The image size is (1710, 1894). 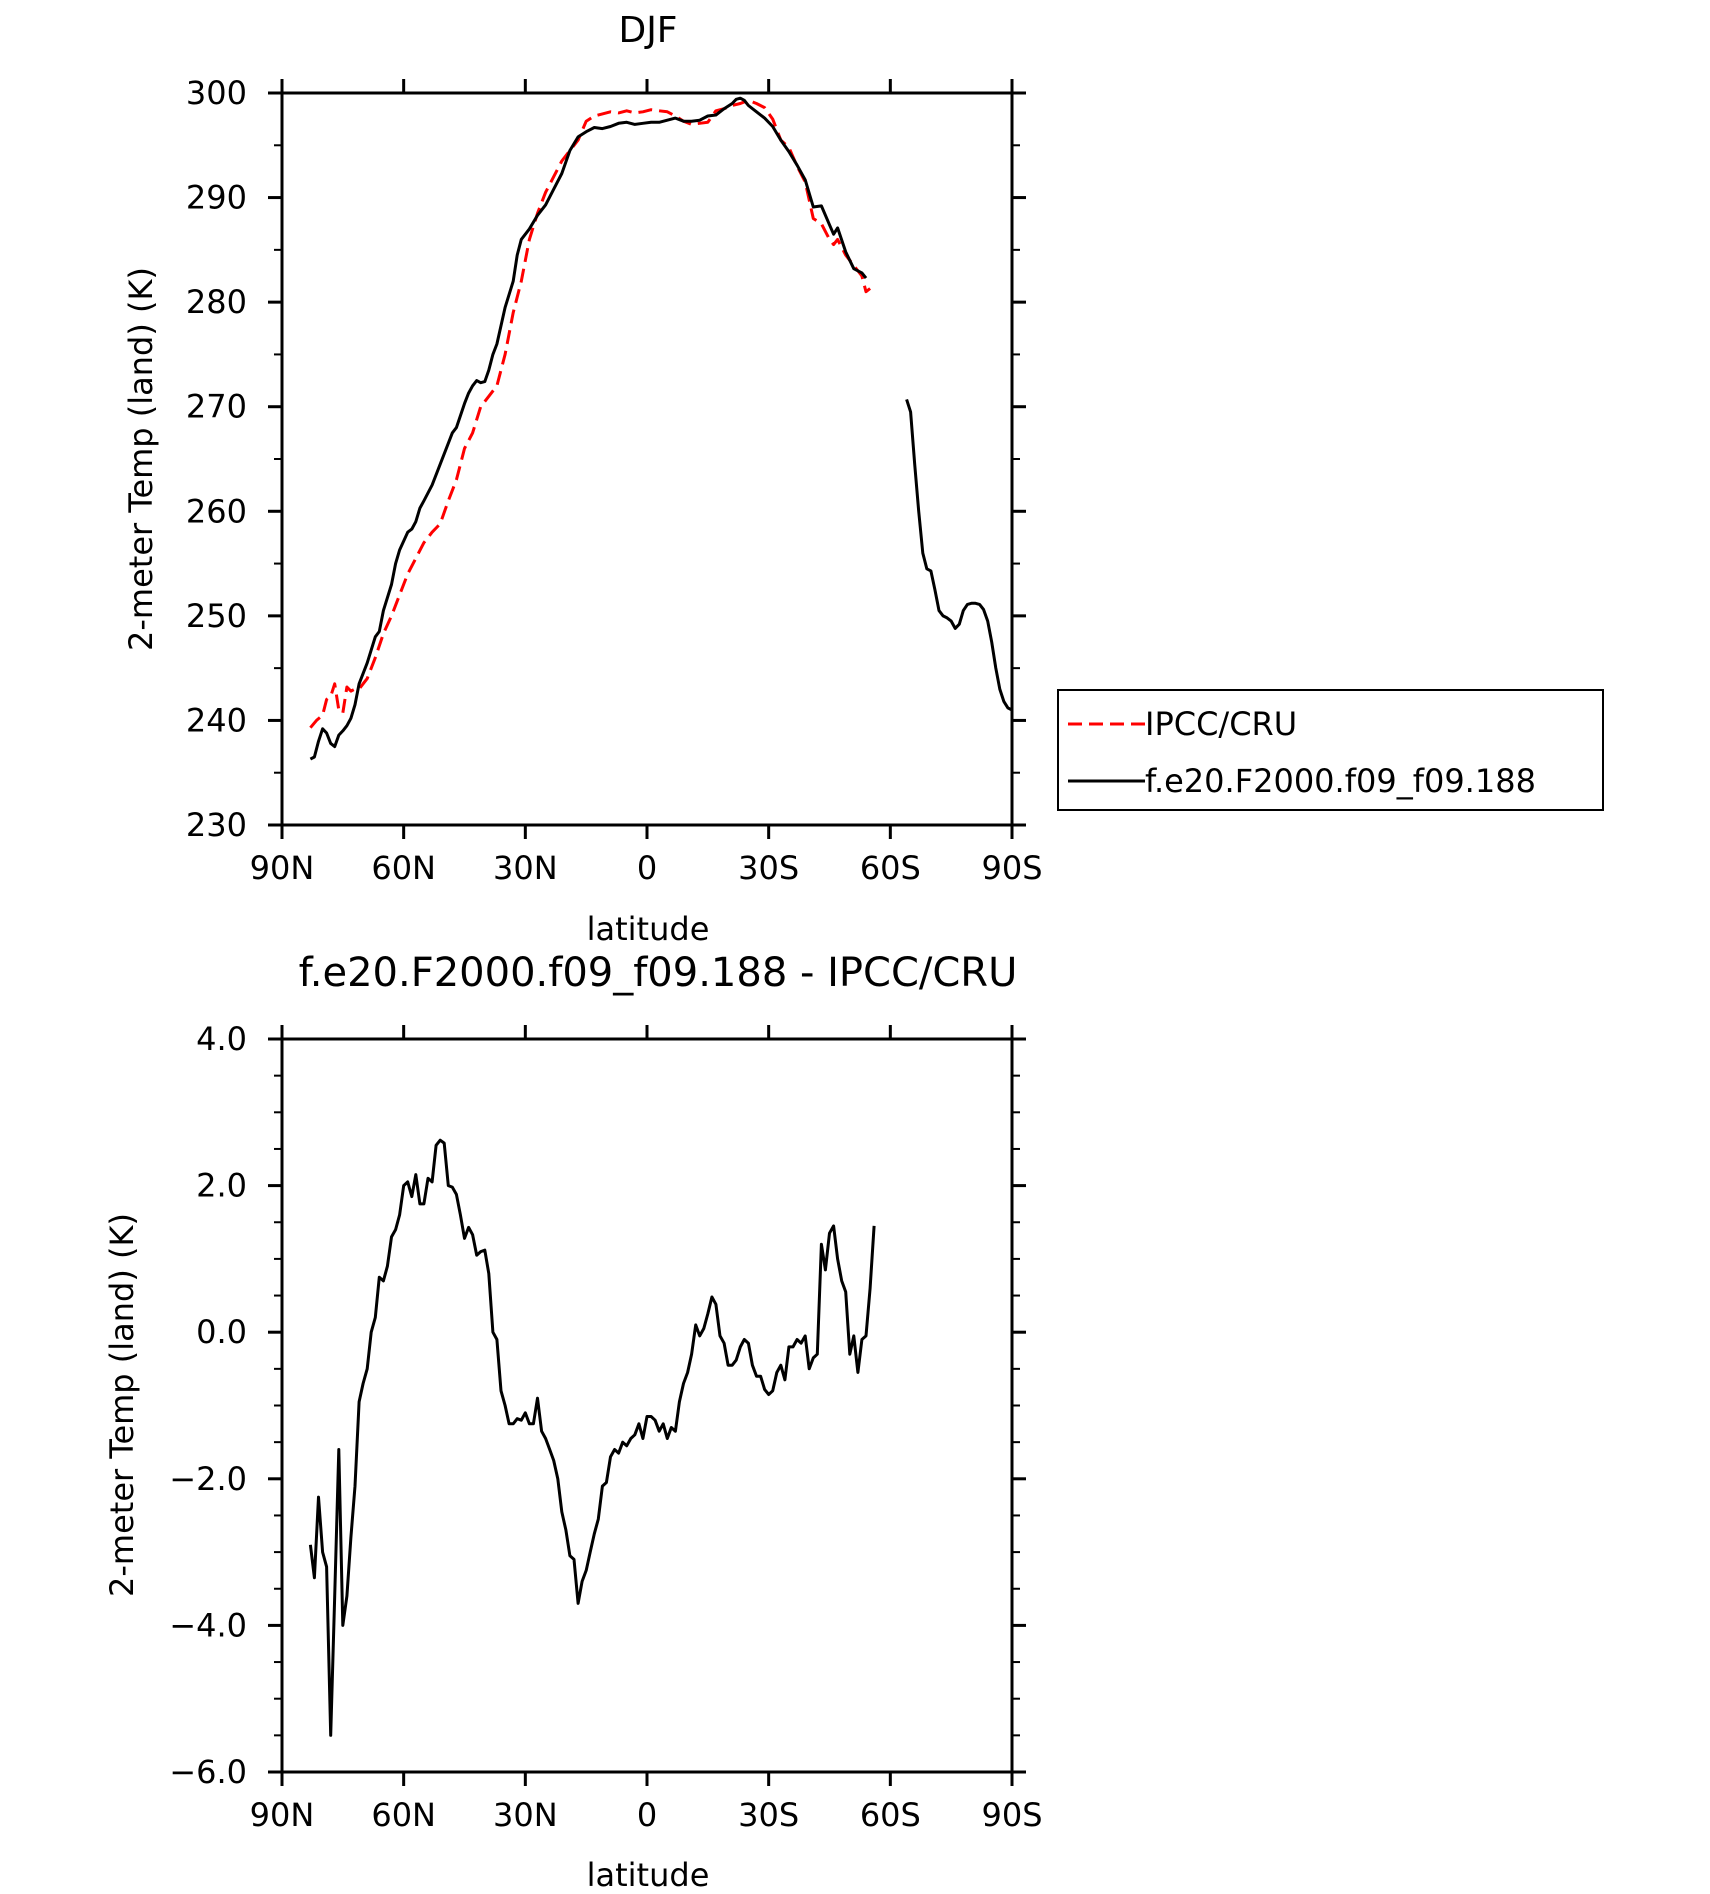 What do you see at coordinates (208, 1772) in the screenshot?
I see `y-tick-label: −6.0` at bounding box center [208, 1772].